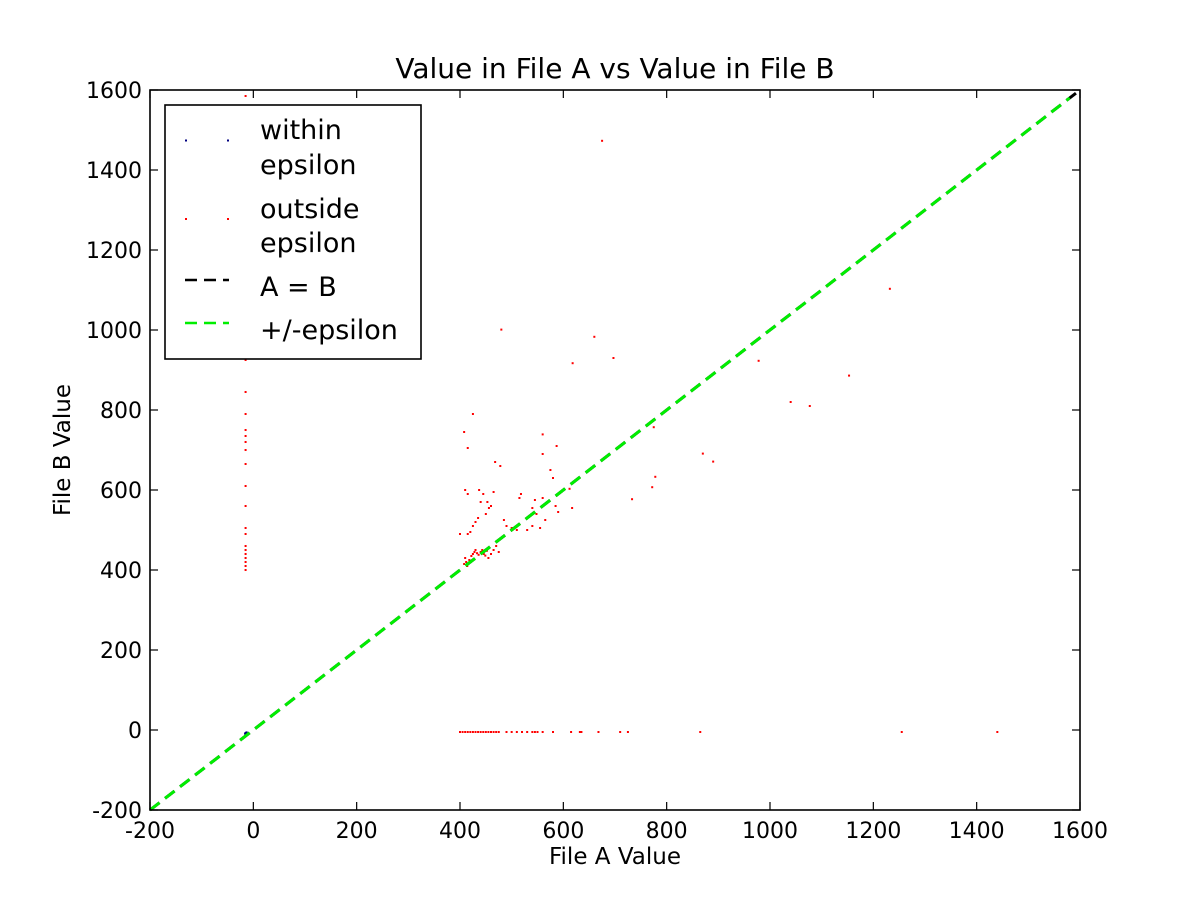 This screenshot has height=900, width=1200. I want to click on legend-frame, so click(293, 232).